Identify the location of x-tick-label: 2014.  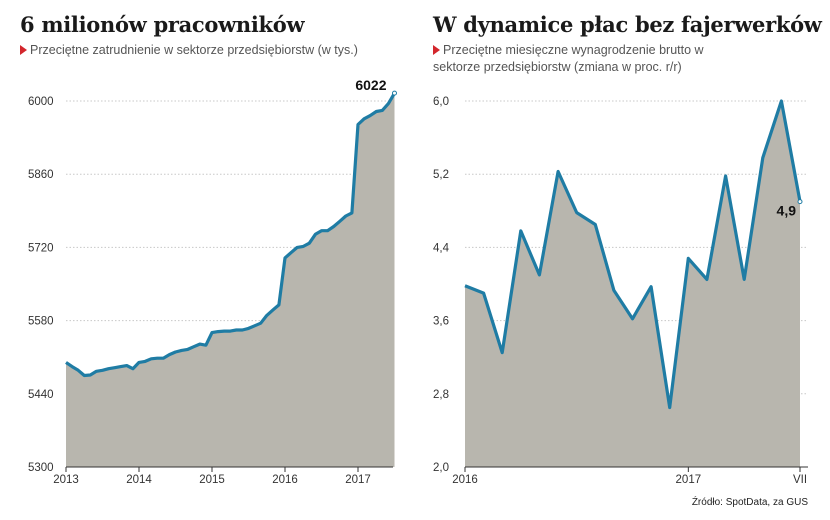
(139, 480).